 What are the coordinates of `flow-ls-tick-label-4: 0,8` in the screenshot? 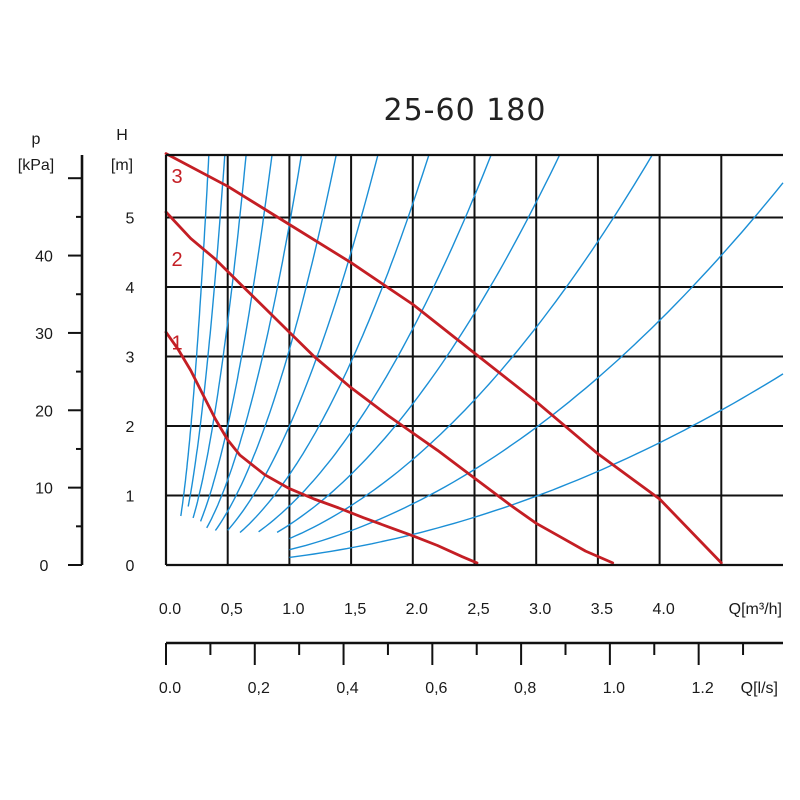 It's located at (525, 688).